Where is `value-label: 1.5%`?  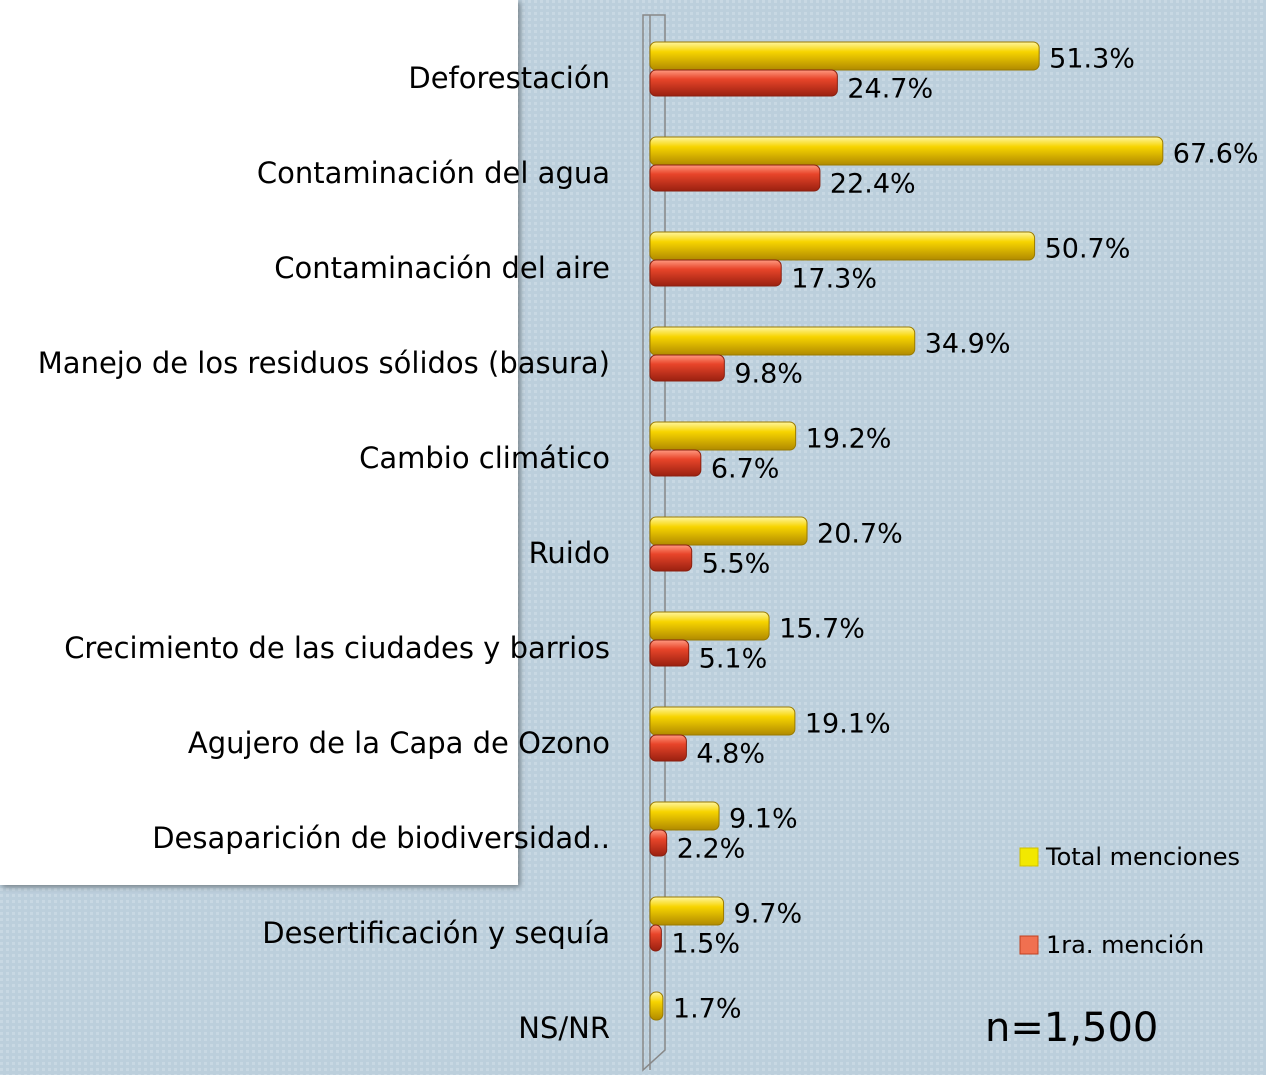 value-label: 1.5% is located at coordinates (705, 944).